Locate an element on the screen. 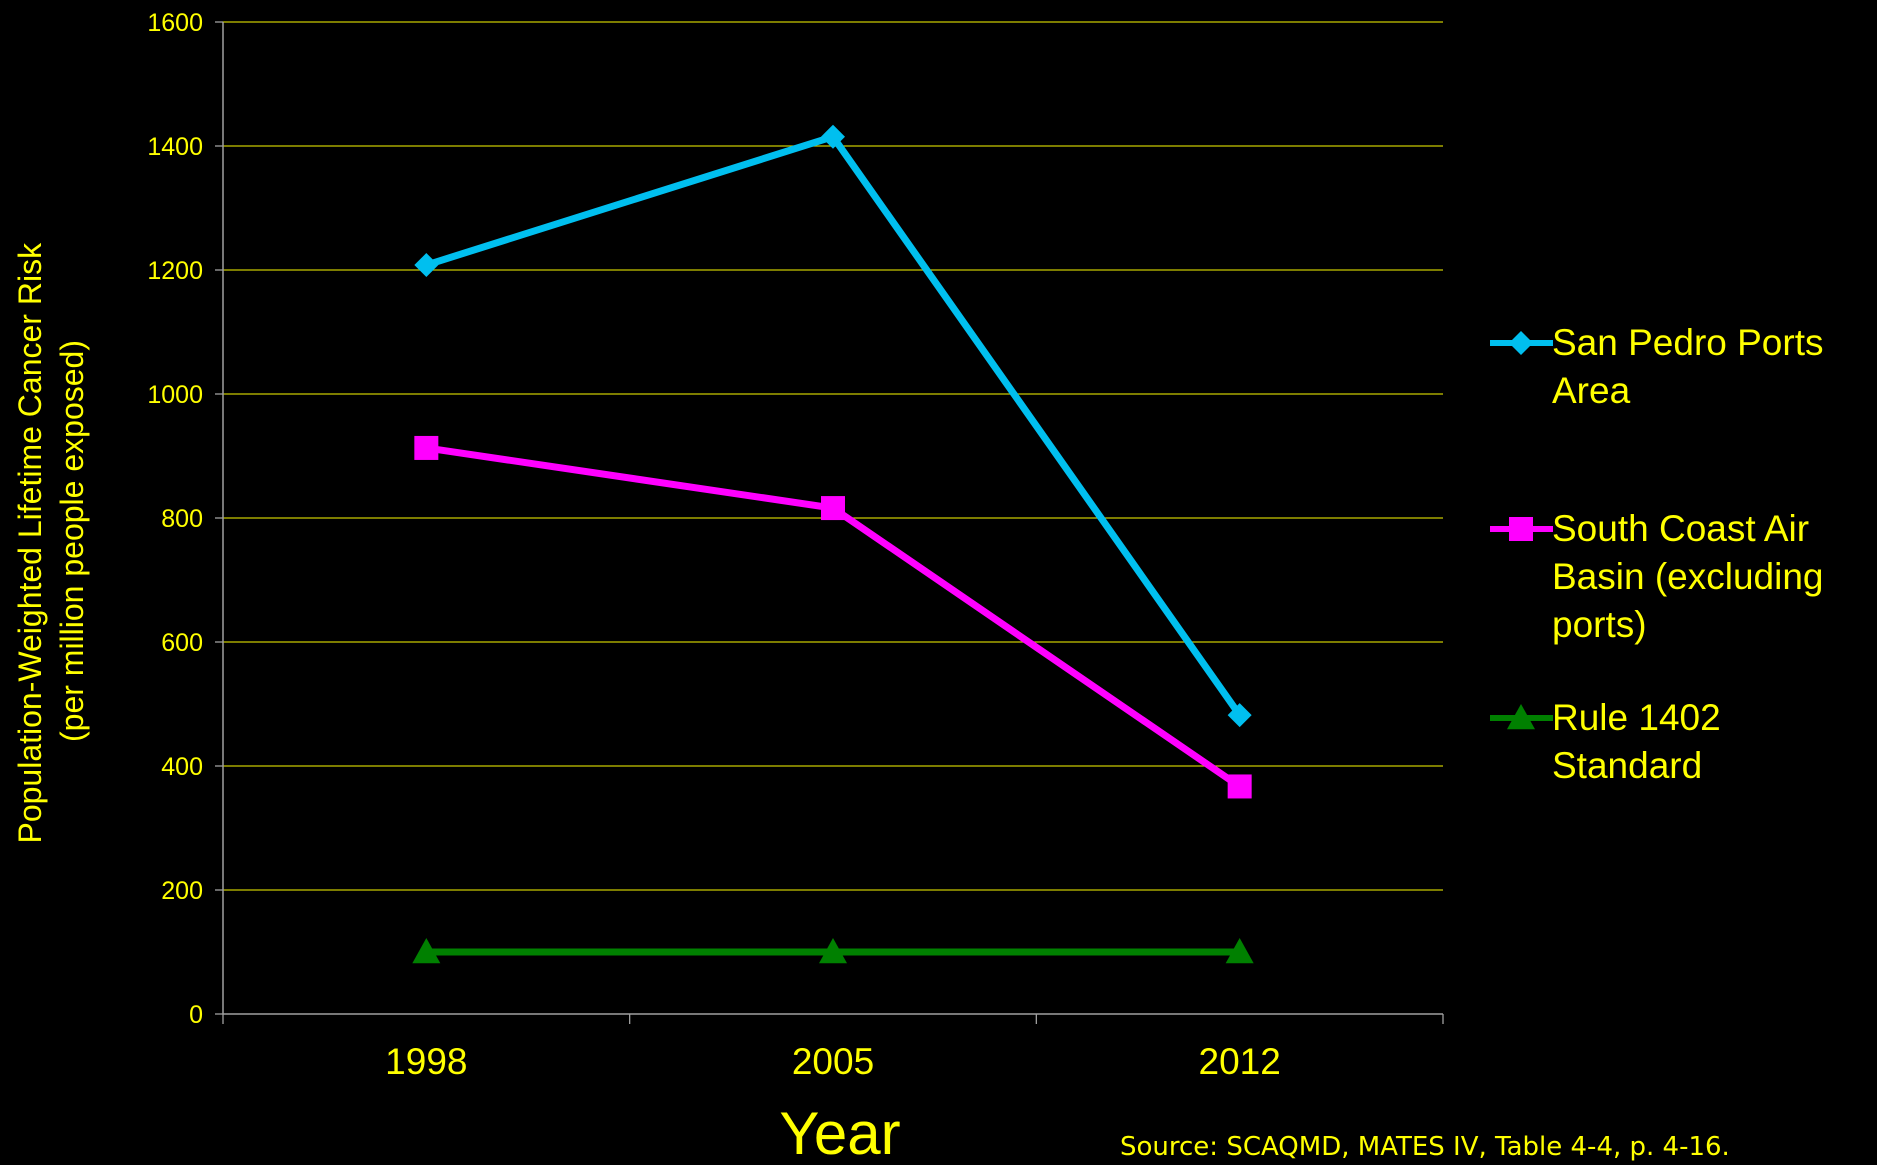 This screenshot has height=1165, width=1877. y-tick-label: 400 is located at coordinates (182, 767).